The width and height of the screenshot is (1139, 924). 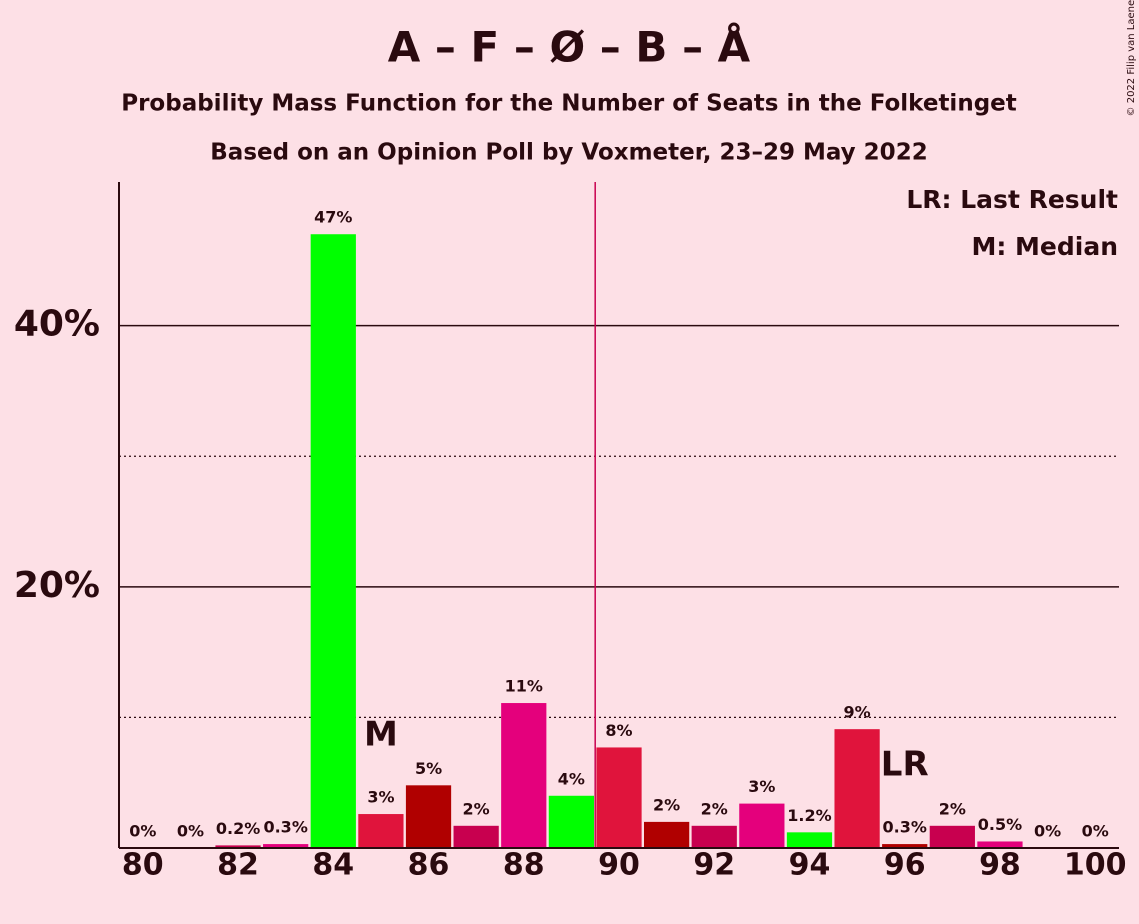 I want to click on value-label: 1.2%, so click(x=809, y=815).